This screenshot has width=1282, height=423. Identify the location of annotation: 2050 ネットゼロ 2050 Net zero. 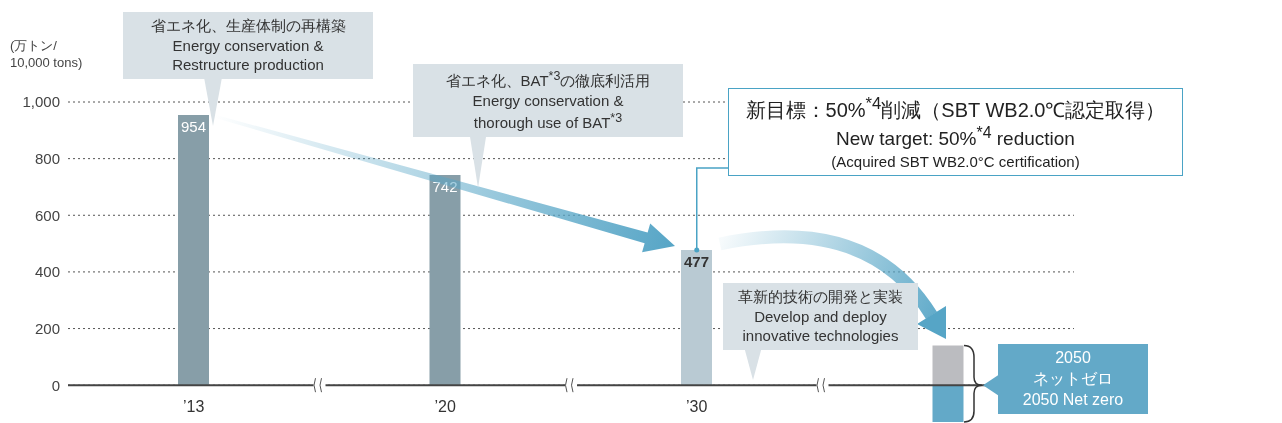
(1073, 379).